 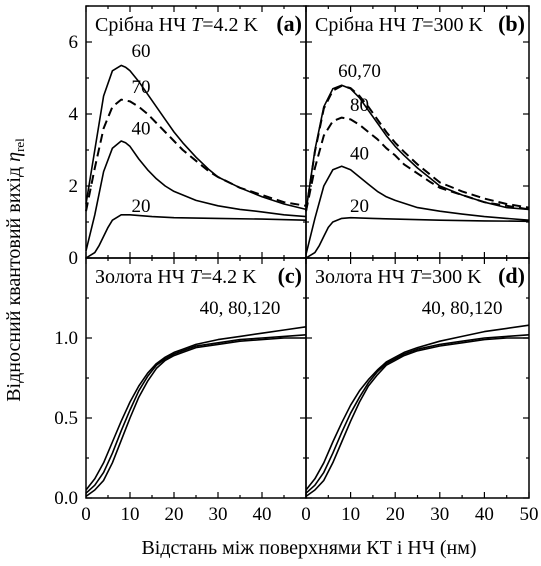 What do you see at coordinates (511, 275) in the screenshot?
I see `panel-letter: (d)` at bounding box center [511, 275].